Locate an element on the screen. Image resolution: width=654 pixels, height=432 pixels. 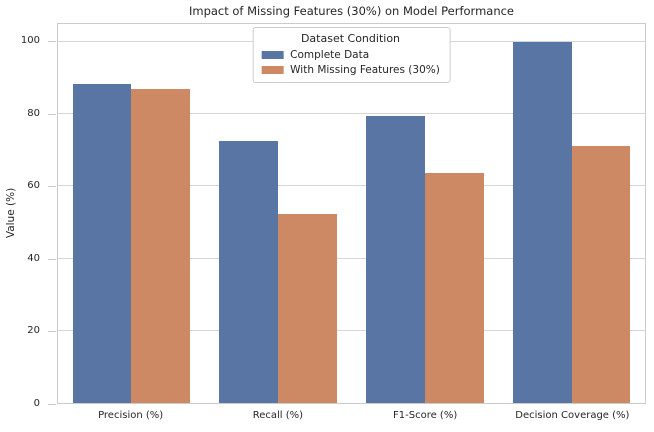
y-axis-label-text: Value (%) is located at coordinates (11, 213).